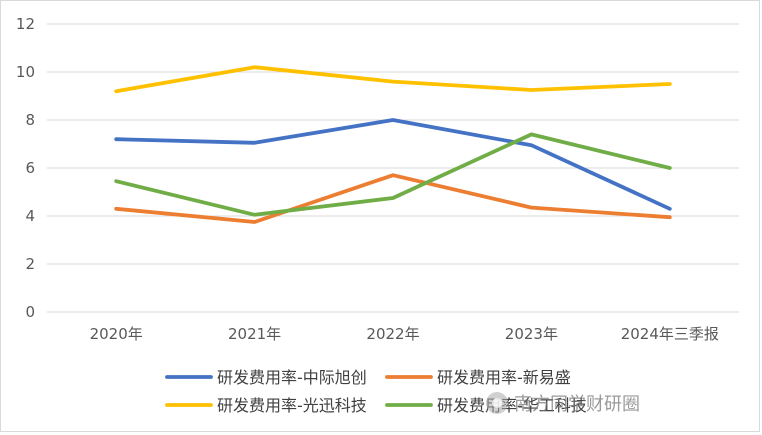 Image resolution: width=762 pixels, height=435 pixels. Describe the element at coordinates (30, 264) in the screenshot. I see `y-tick-label: 2` at that location.